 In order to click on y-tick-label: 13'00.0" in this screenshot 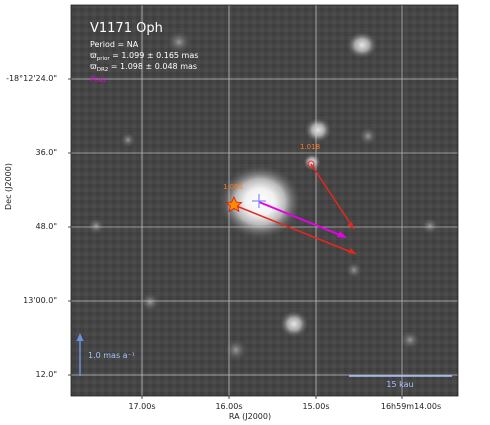, I will do `click(40, 300)`.